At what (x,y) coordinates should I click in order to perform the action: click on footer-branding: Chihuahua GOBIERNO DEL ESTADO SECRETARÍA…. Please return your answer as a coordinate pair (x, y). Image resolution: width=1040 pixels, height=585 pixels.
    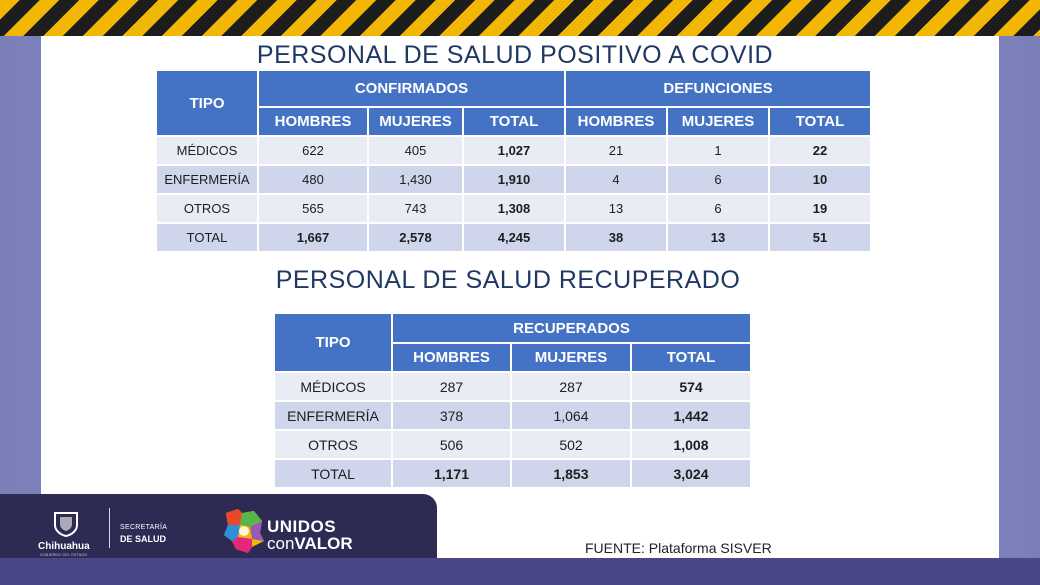
    Looking at the image, I should click on (218, 528).